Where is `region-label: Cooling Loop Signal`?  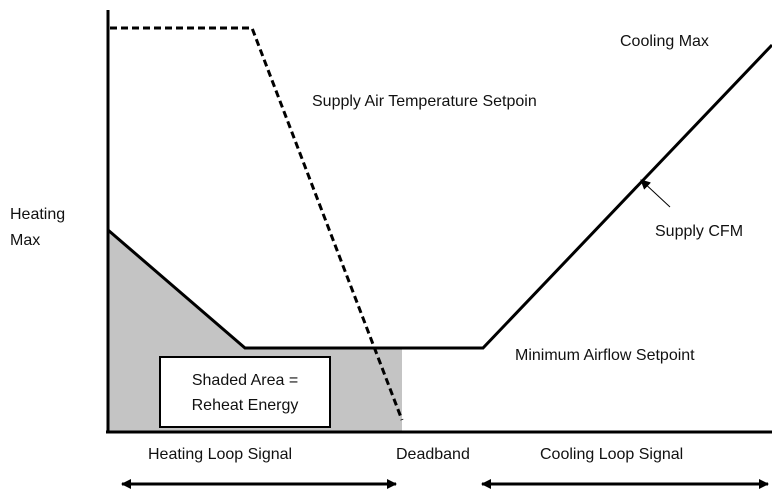
region-label: Cooling Loop Signal is located at coordinates (611, 454).